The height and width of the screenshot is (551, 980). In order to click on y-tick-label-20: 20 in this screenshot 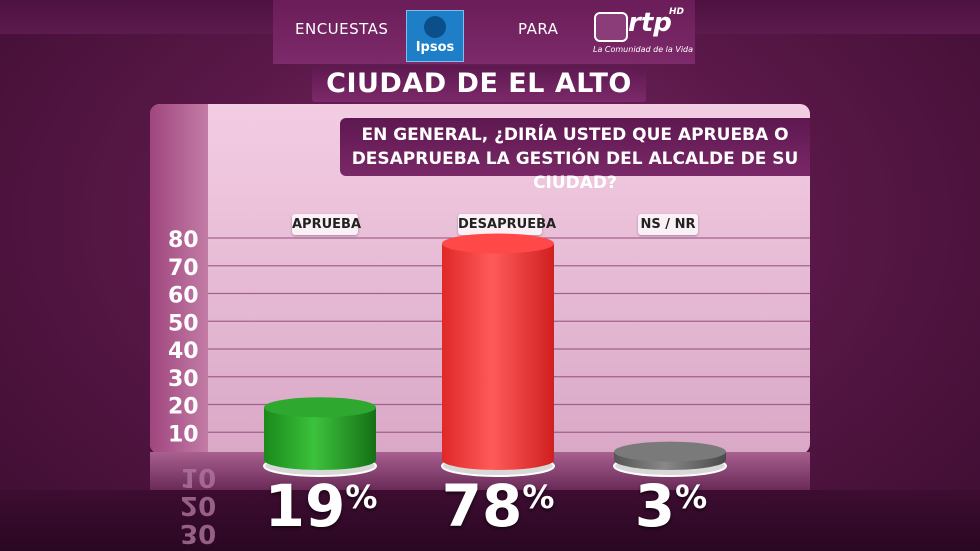, I will do `click(183, 407)`.